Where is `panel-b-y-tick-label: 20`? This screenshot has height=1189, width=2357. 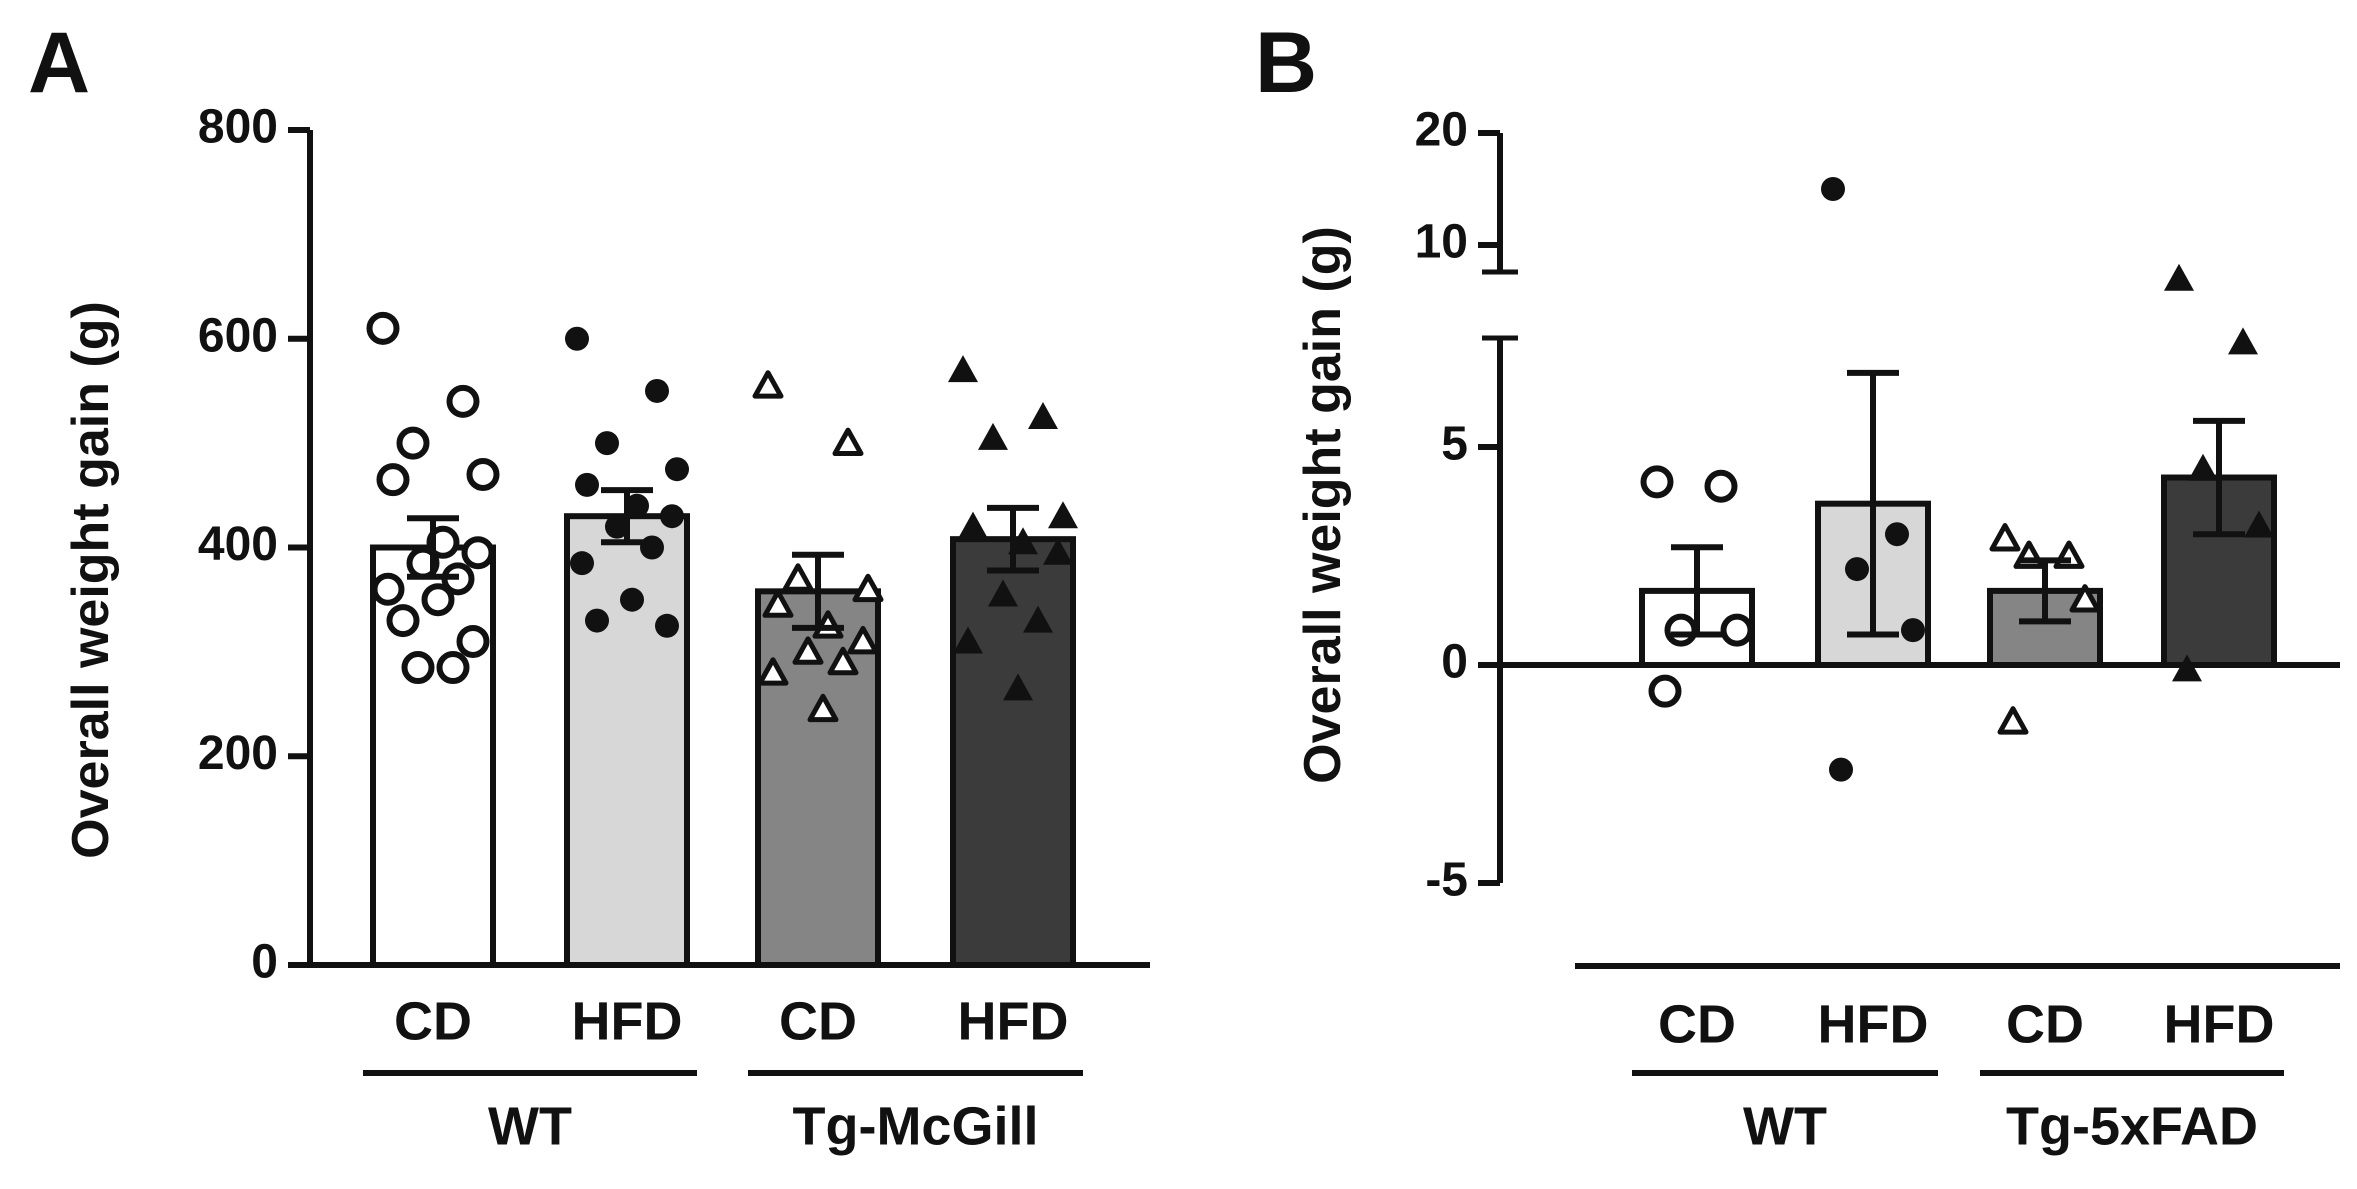 panel-b-y-tick-label: 20 is located at coordinates (1441, 130).